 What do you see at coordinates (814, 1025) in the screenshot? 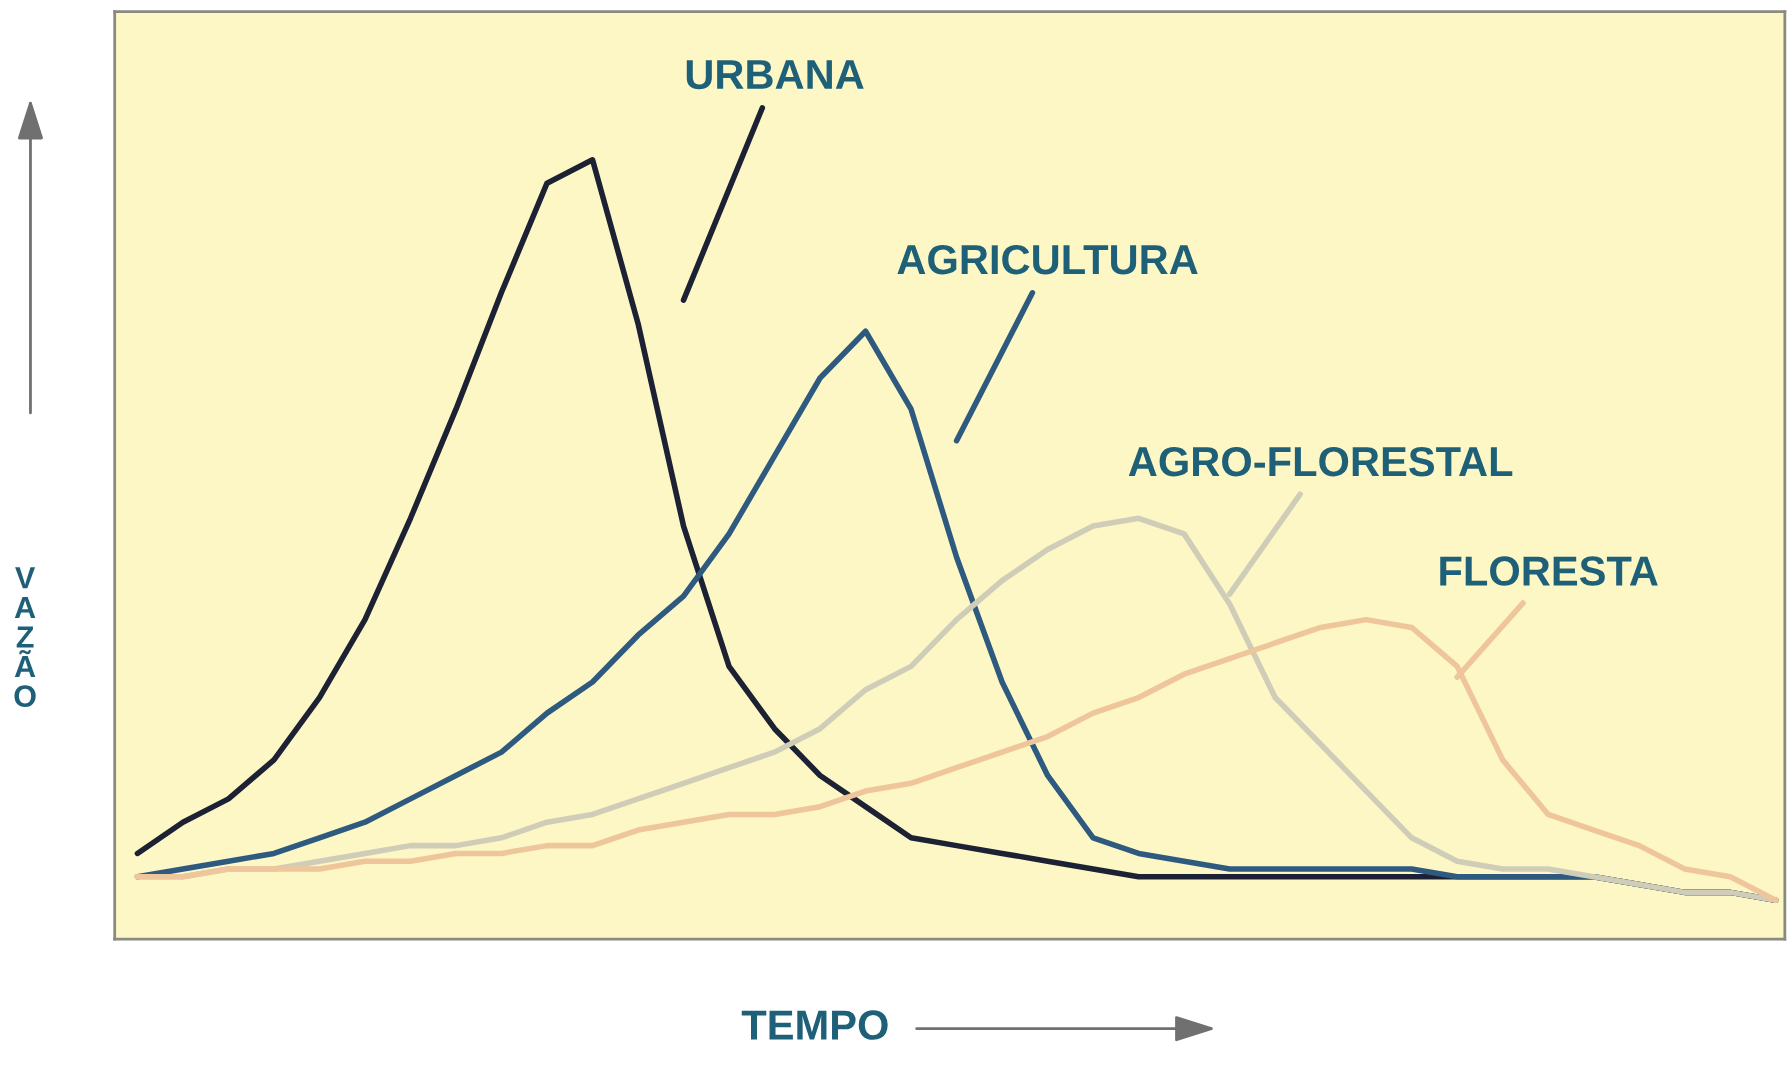
I see `x-axis-title: TEMPO` at bounding box center [814, 1025].